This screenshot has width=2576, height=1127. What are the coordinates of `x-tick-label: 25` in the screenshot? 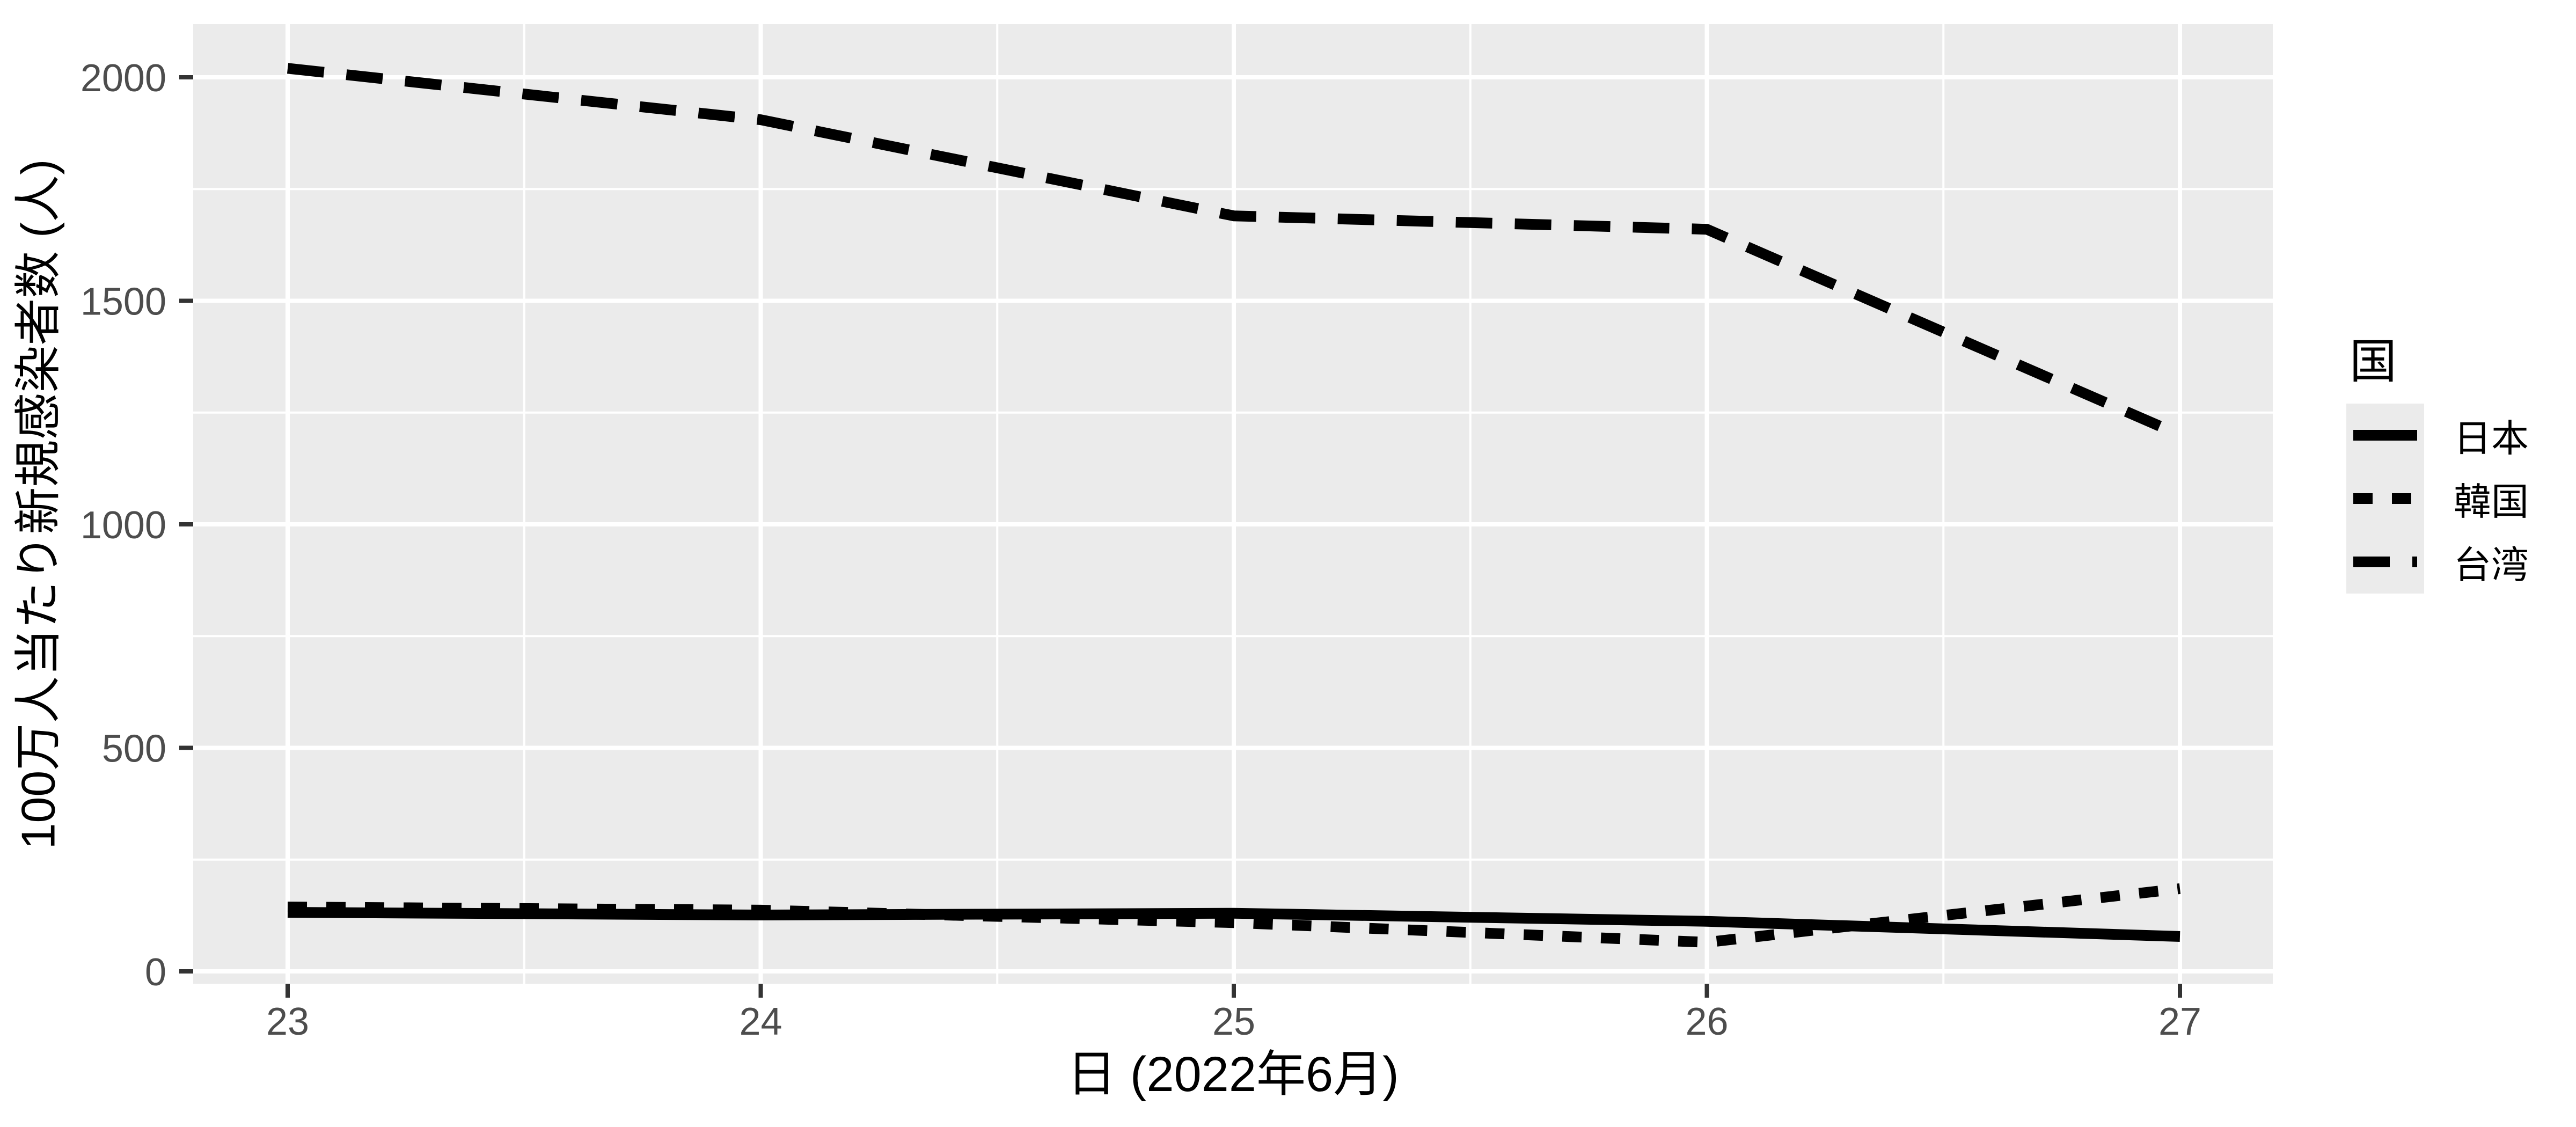 It's located at (1233, 1021).